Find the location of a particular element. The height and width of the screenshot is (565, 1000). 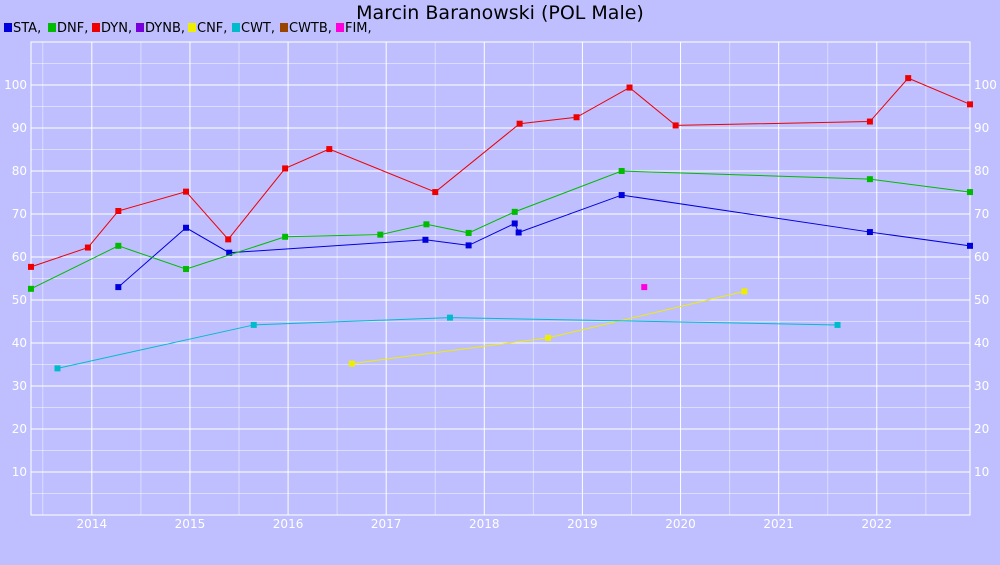

y-tick-label-right: 100 is located at coordinates (985, 85).